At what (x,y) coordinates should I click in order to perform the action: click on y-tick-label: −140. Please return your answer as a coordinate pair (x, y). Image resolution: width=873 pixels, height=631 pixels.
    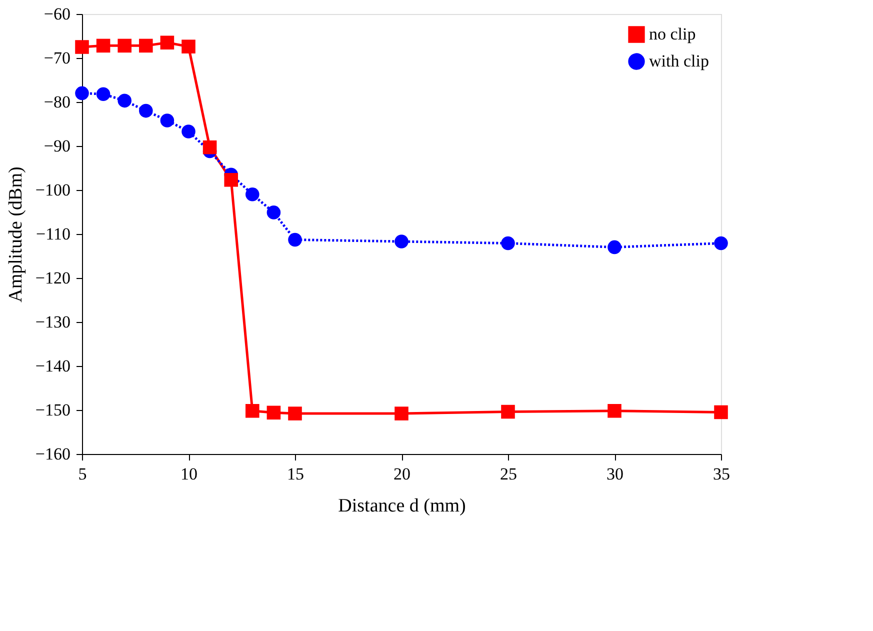
    Looking at the image, I should click on (52, 366).